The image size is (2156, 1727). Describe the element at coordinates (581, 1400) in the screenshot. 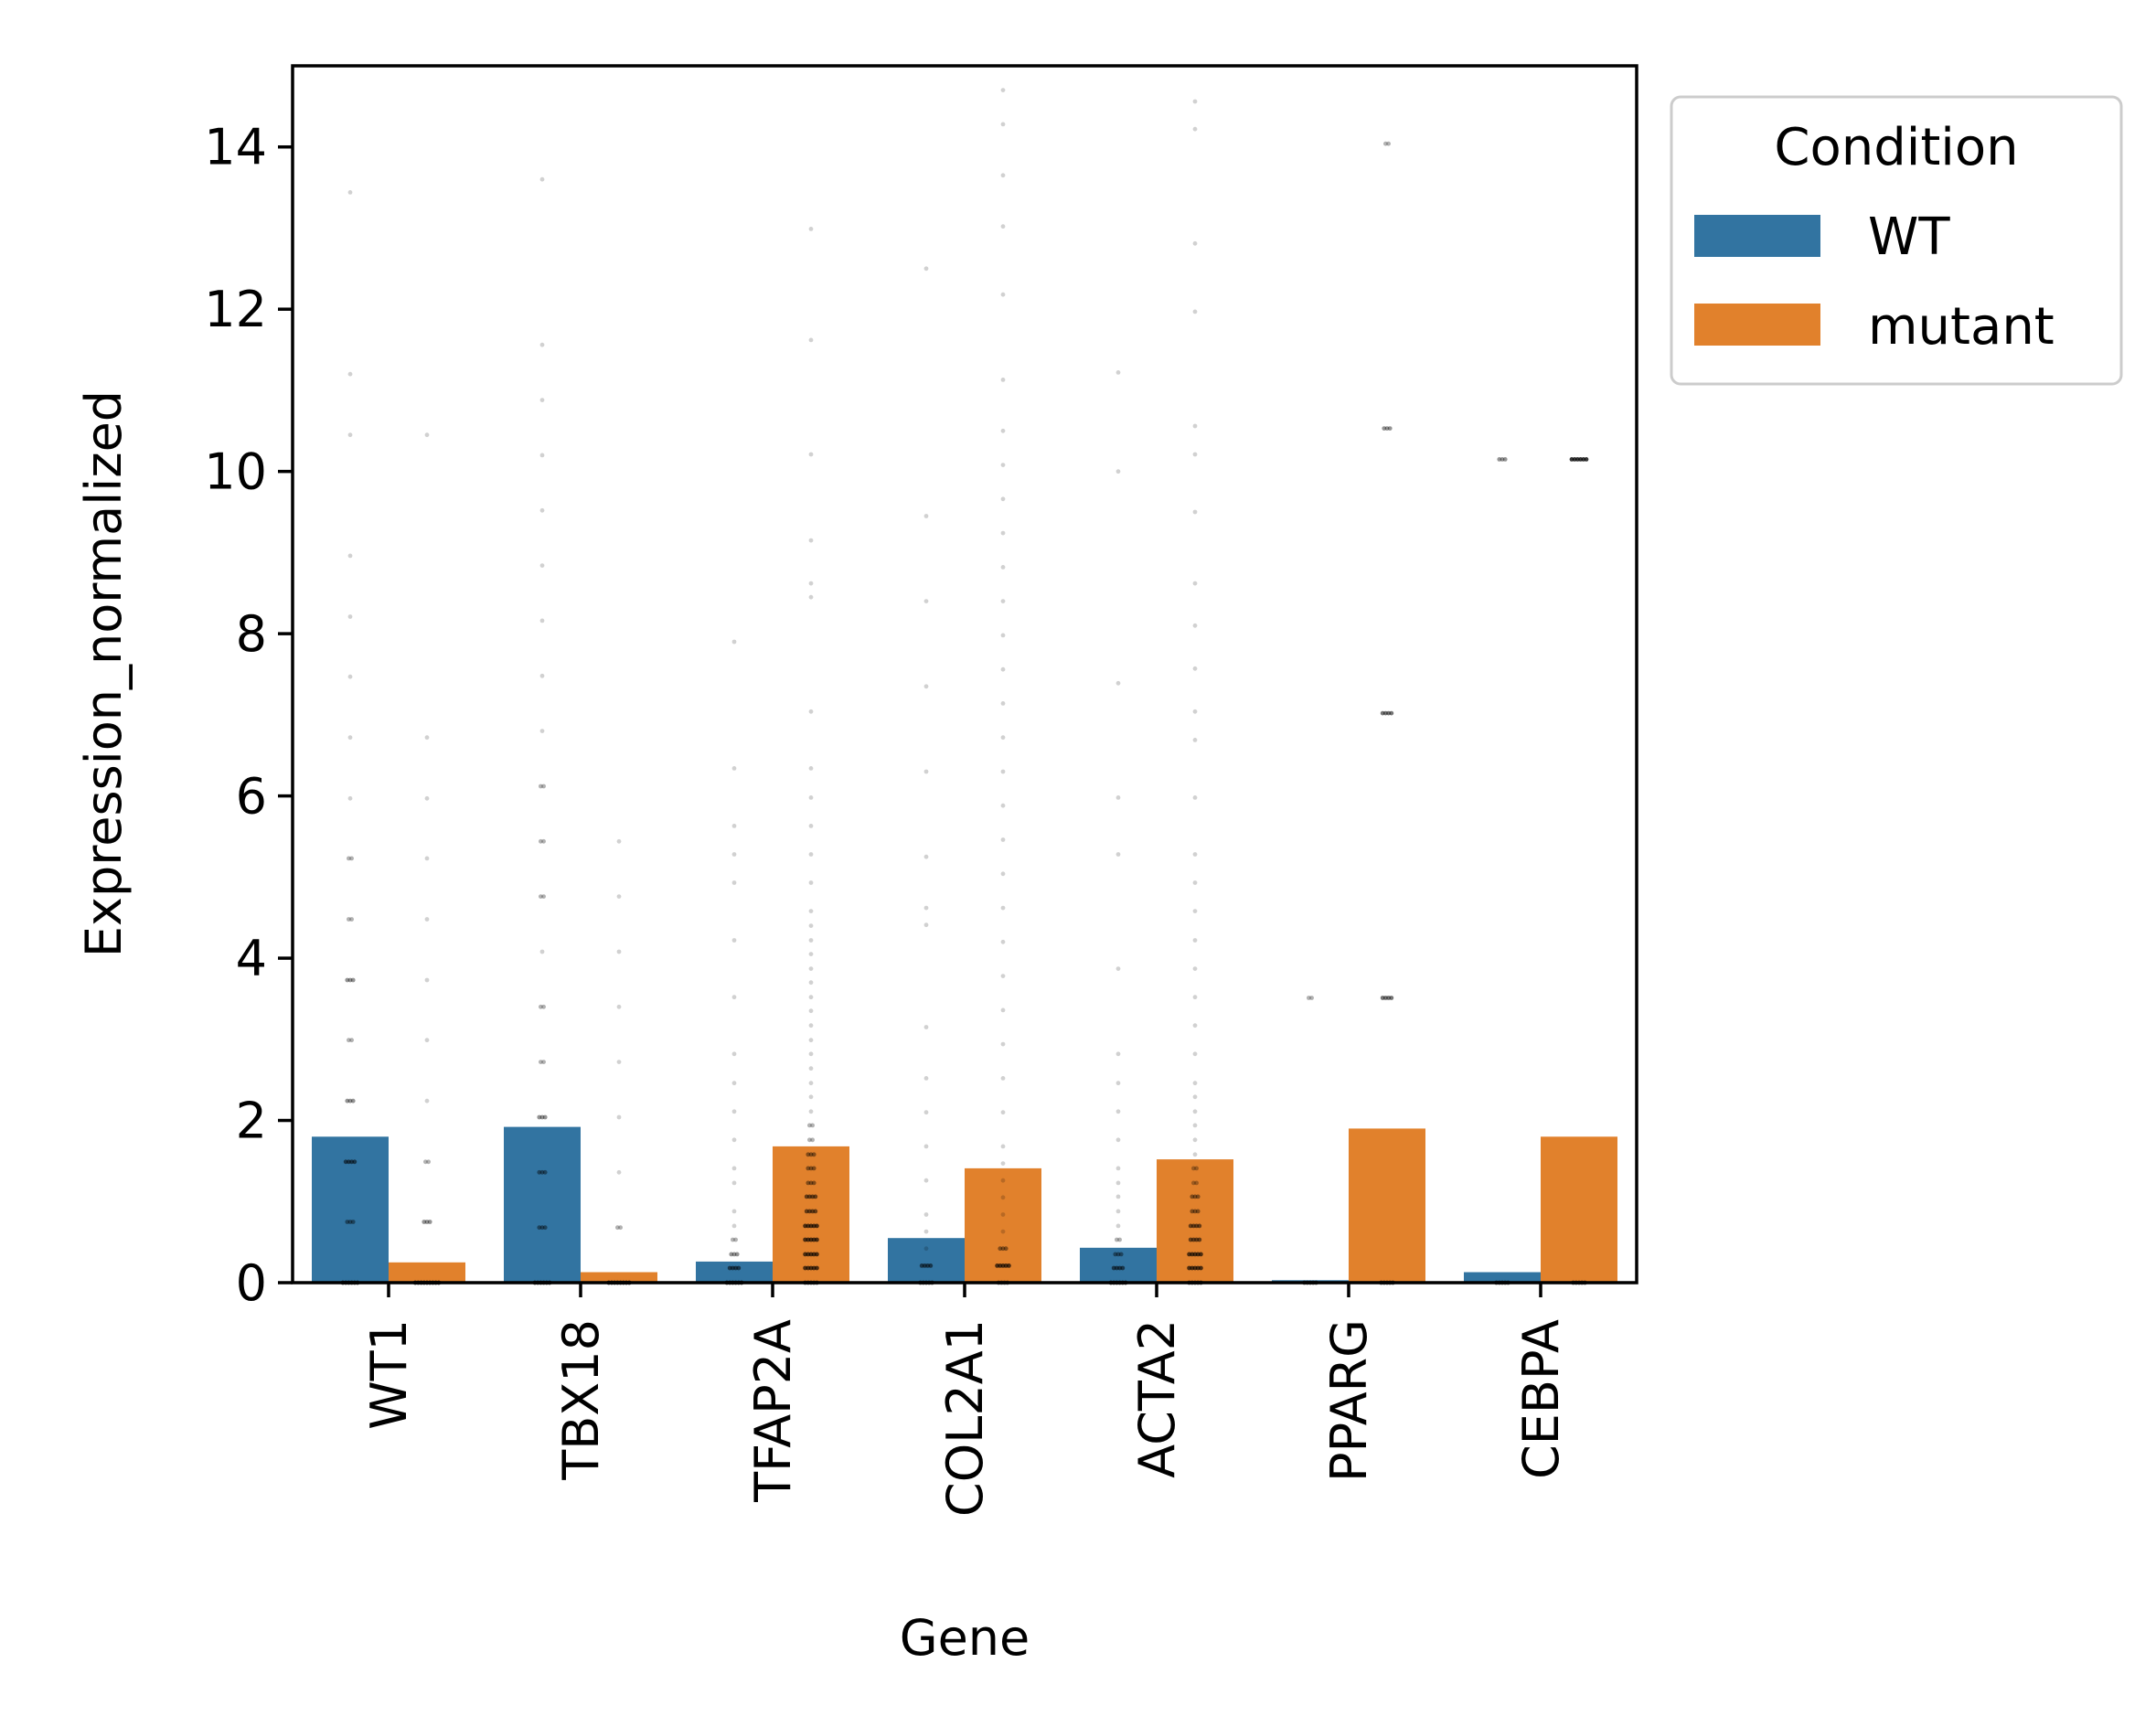

I see `x-tick-label-tbx18: TBX18` at that location.